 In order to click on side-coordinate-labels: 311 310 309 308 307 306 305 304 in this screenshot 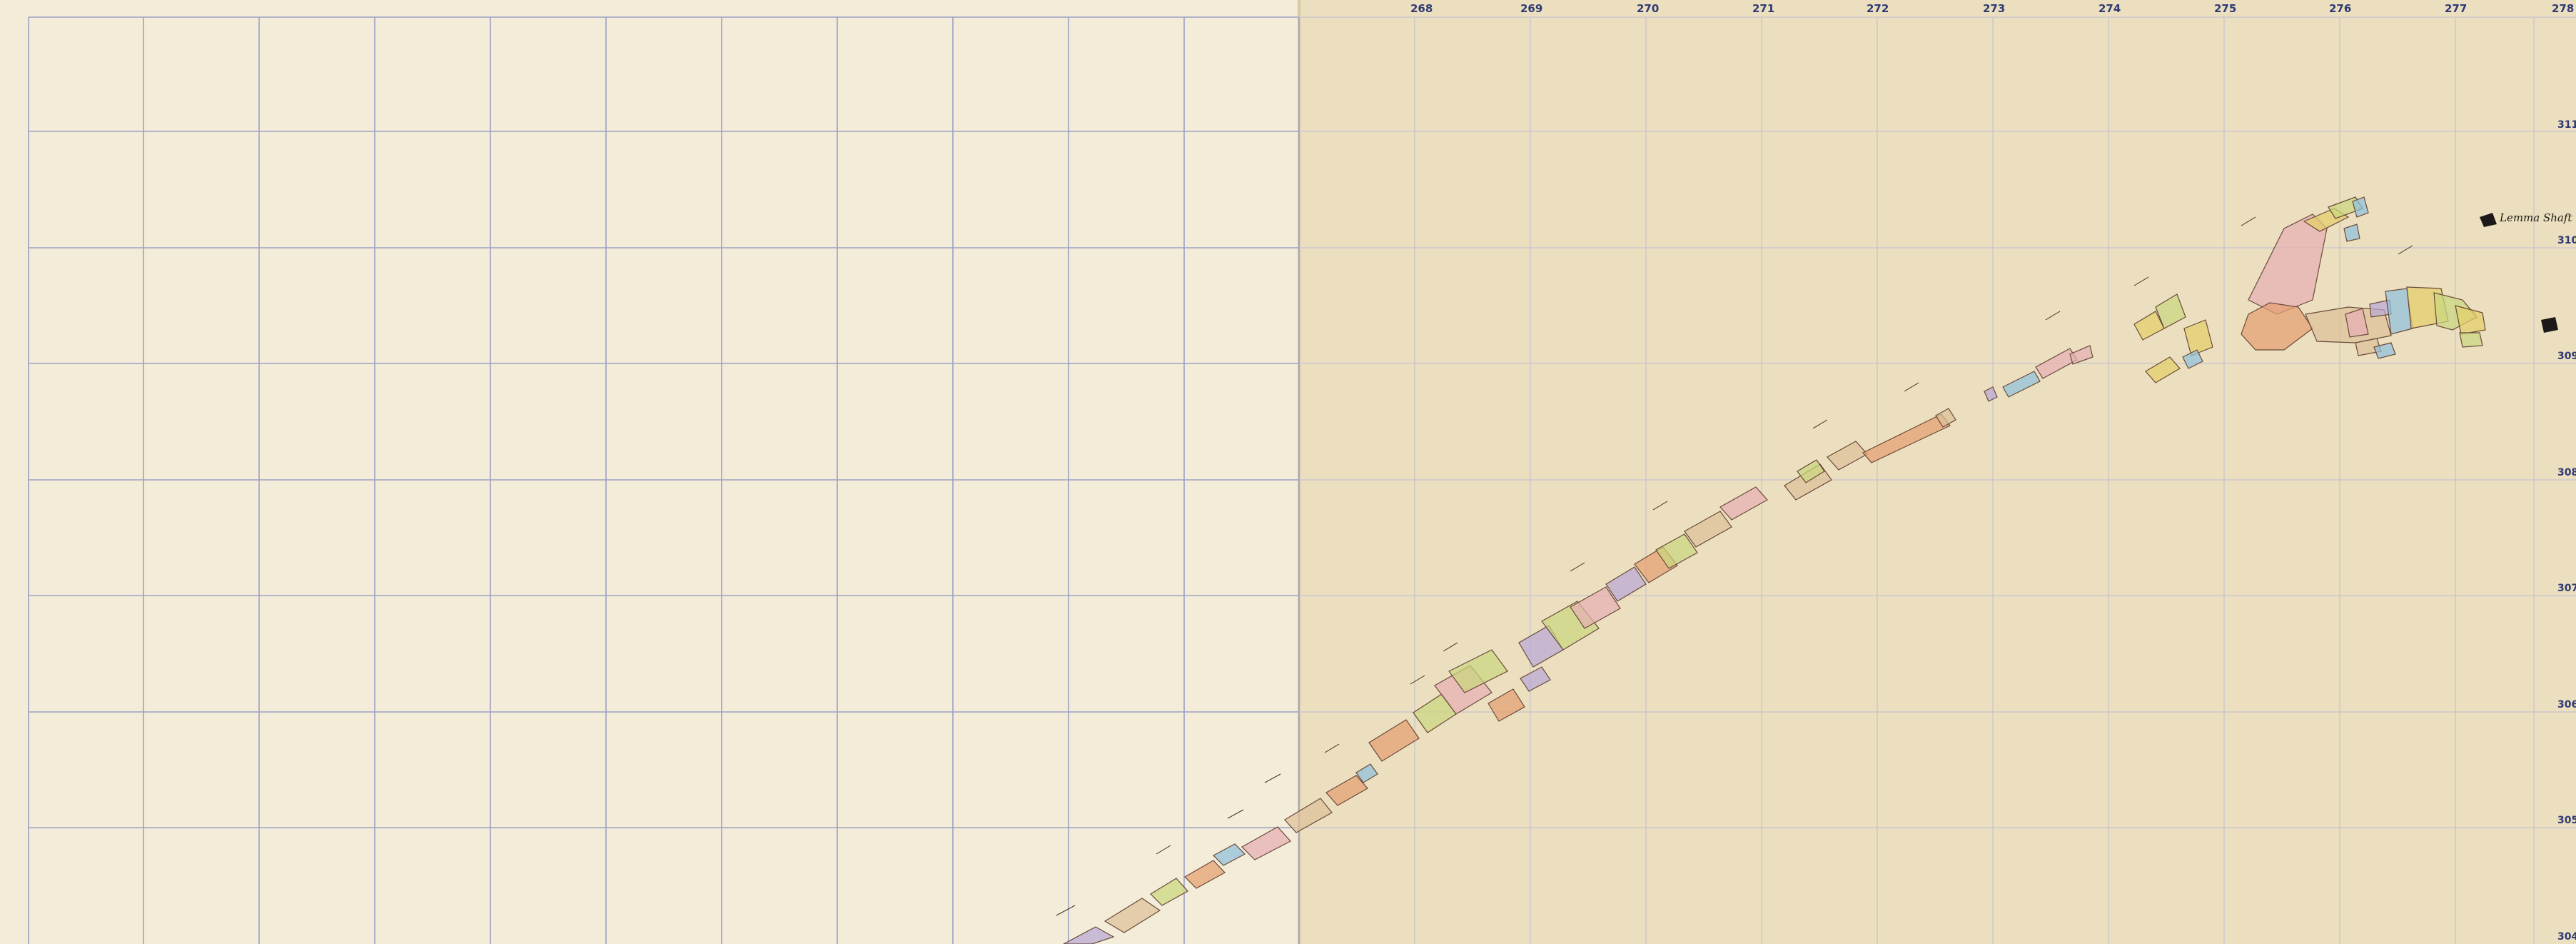, I will do `click(2566, 531)`.